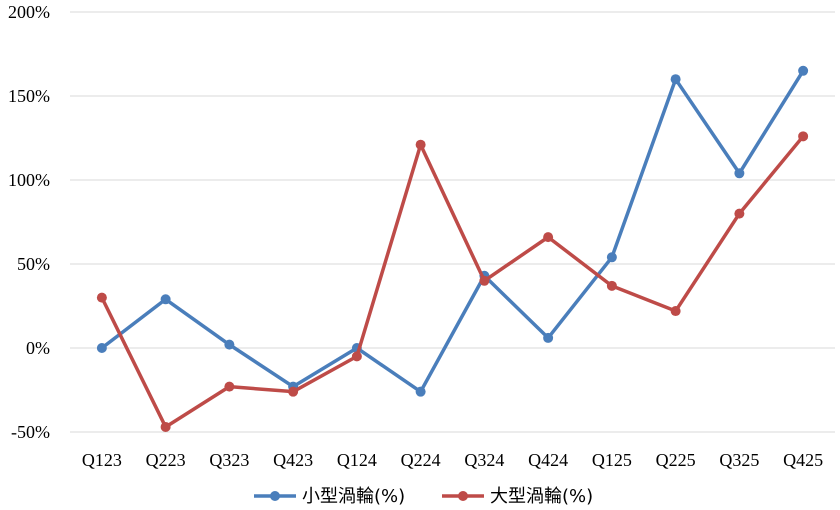 The height and width of the screenshot is (510, 840). I want to click on legend-item: 大型渦輪(%), so click(517, 496).